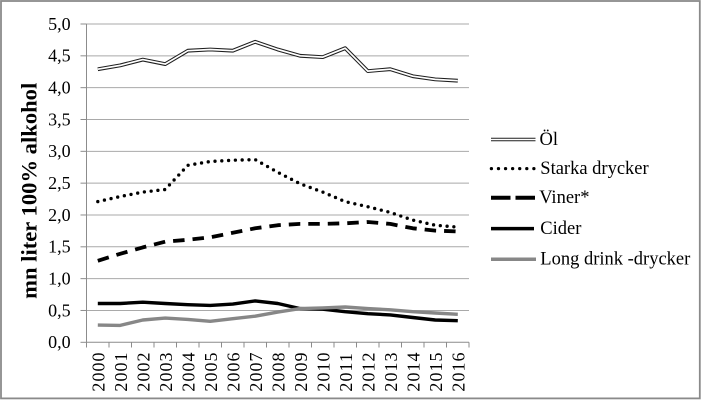  I want to click on svg-text: Viner*, so click(564, 198).